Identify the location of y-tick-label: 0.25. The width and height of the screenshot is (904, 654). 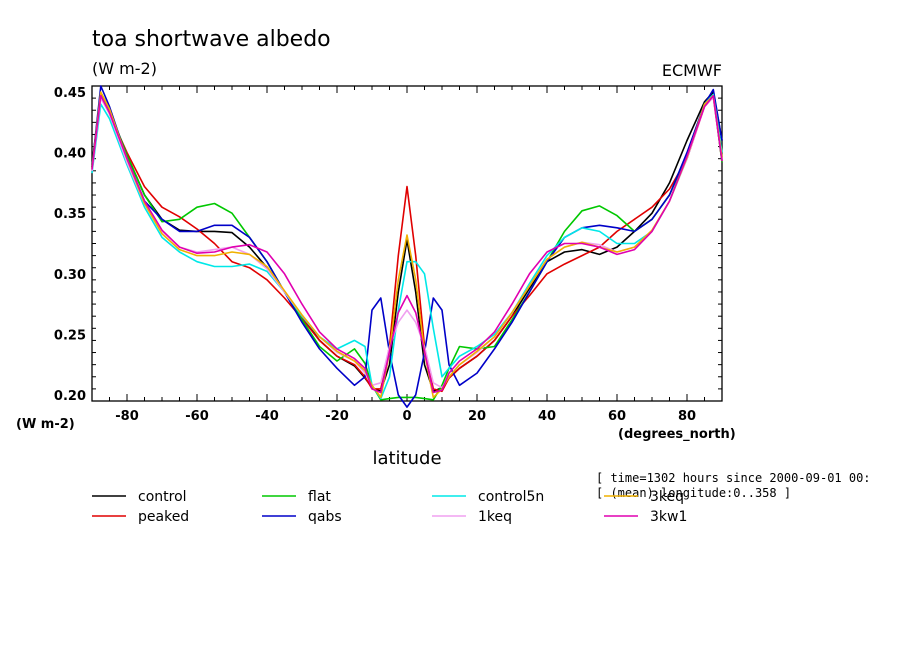
(70, 335).